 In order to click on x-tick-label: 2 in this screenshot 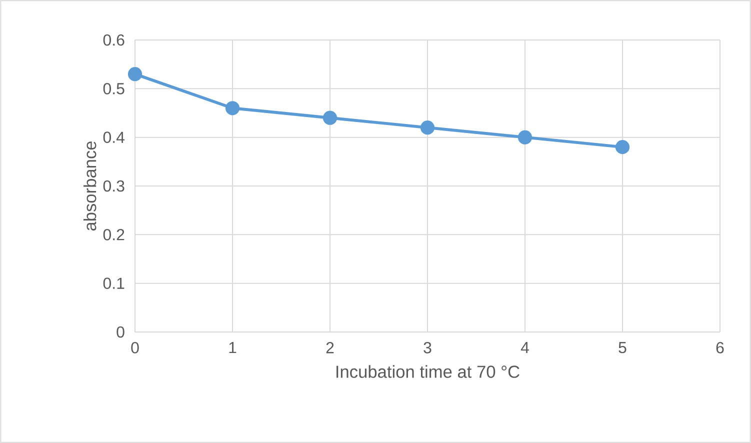, I will do `click(330, 348)`.